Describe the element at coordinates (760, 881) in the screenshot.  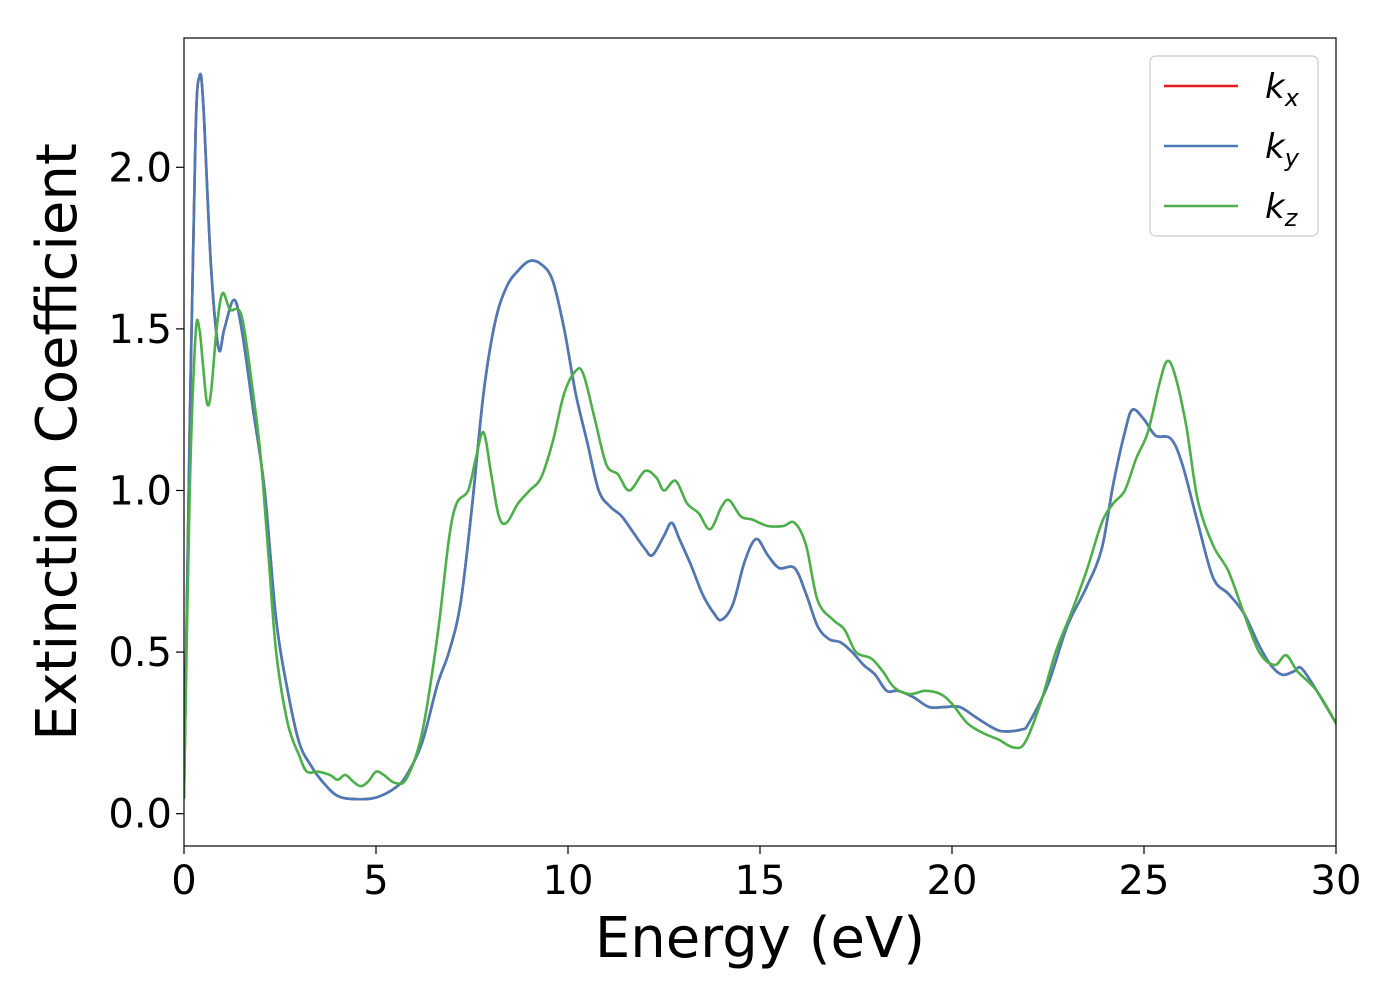
I see `x-tick-label: 15` at that location.